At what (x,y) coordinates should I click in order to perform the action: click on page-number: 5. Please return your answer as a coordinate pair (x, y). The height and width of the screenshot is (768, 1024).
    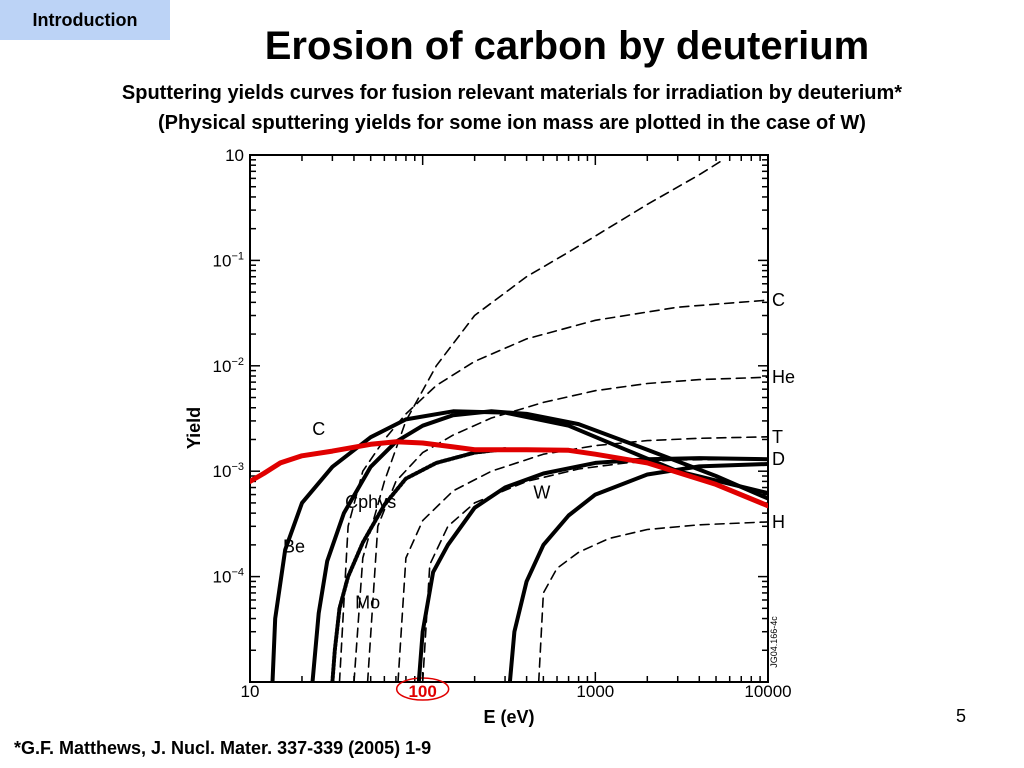
    Looking at the image, I should click on (960, 716).